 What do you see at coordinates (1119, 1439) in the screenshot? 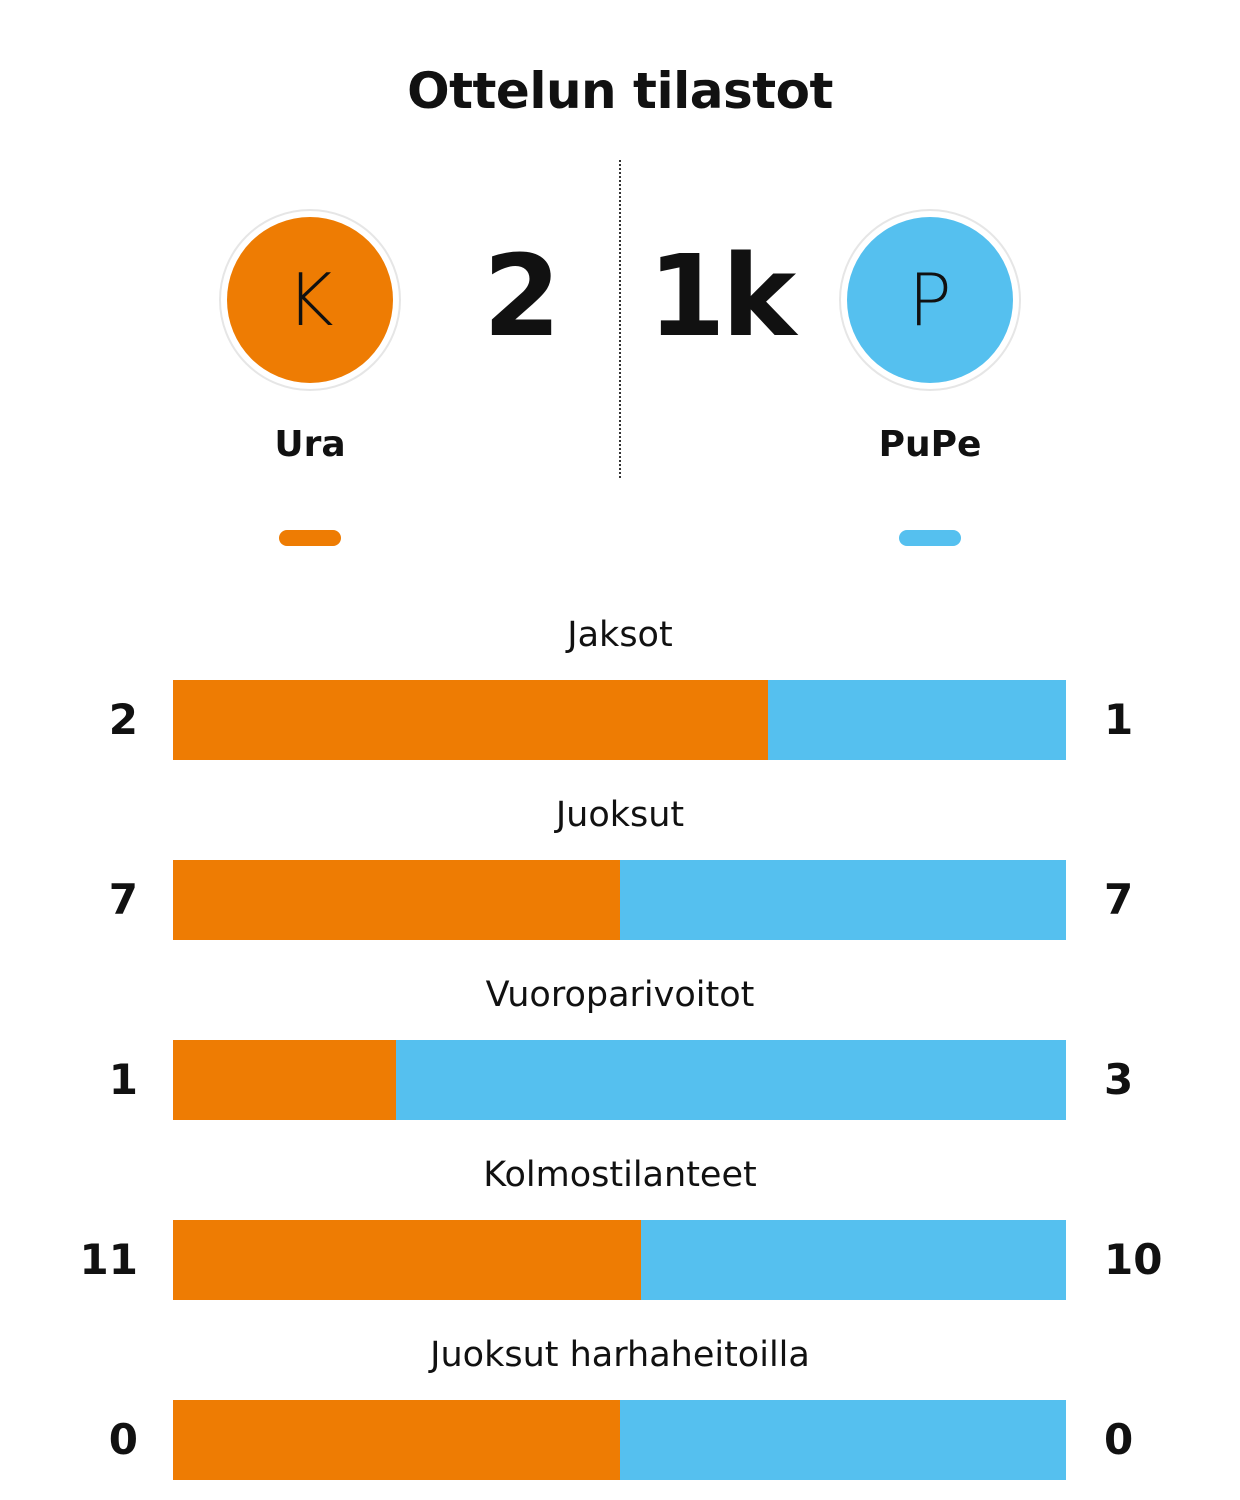
I see `stat-away-value: 0` at bounding box center [1119, 1439].